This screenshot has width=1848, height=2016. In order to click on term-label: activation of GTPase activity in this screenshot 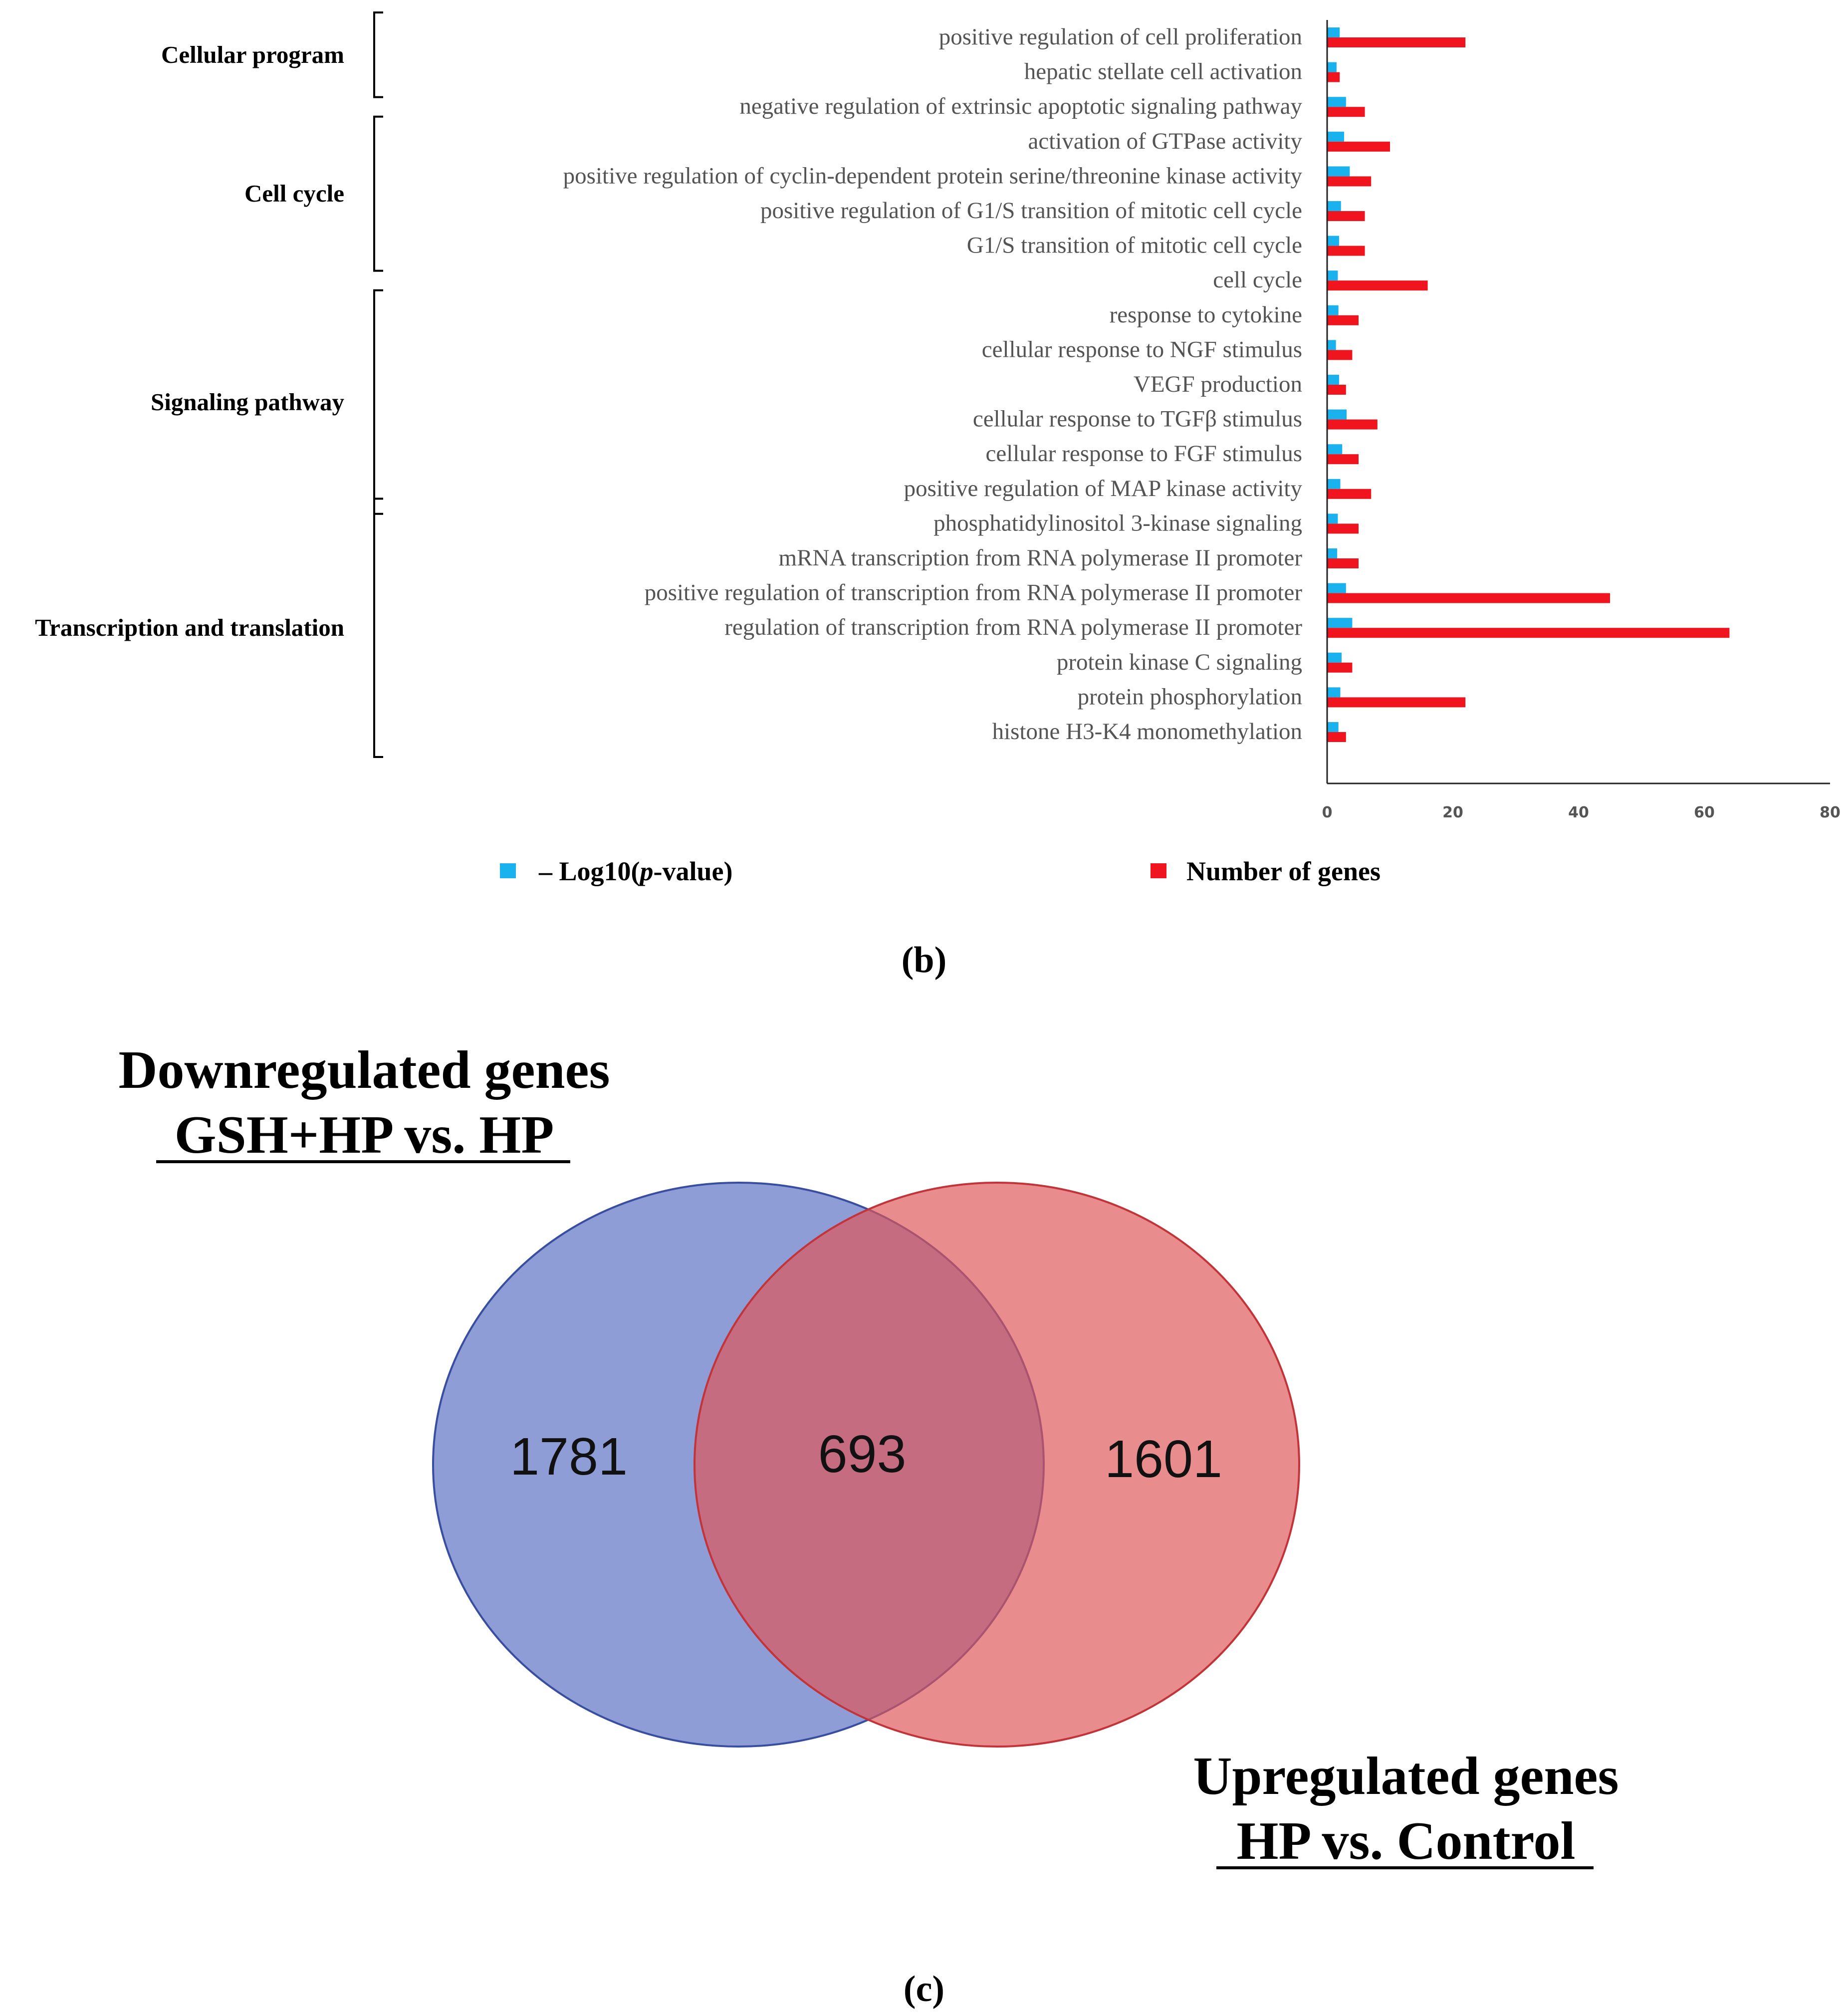, I will do `click(1166, 141)`.